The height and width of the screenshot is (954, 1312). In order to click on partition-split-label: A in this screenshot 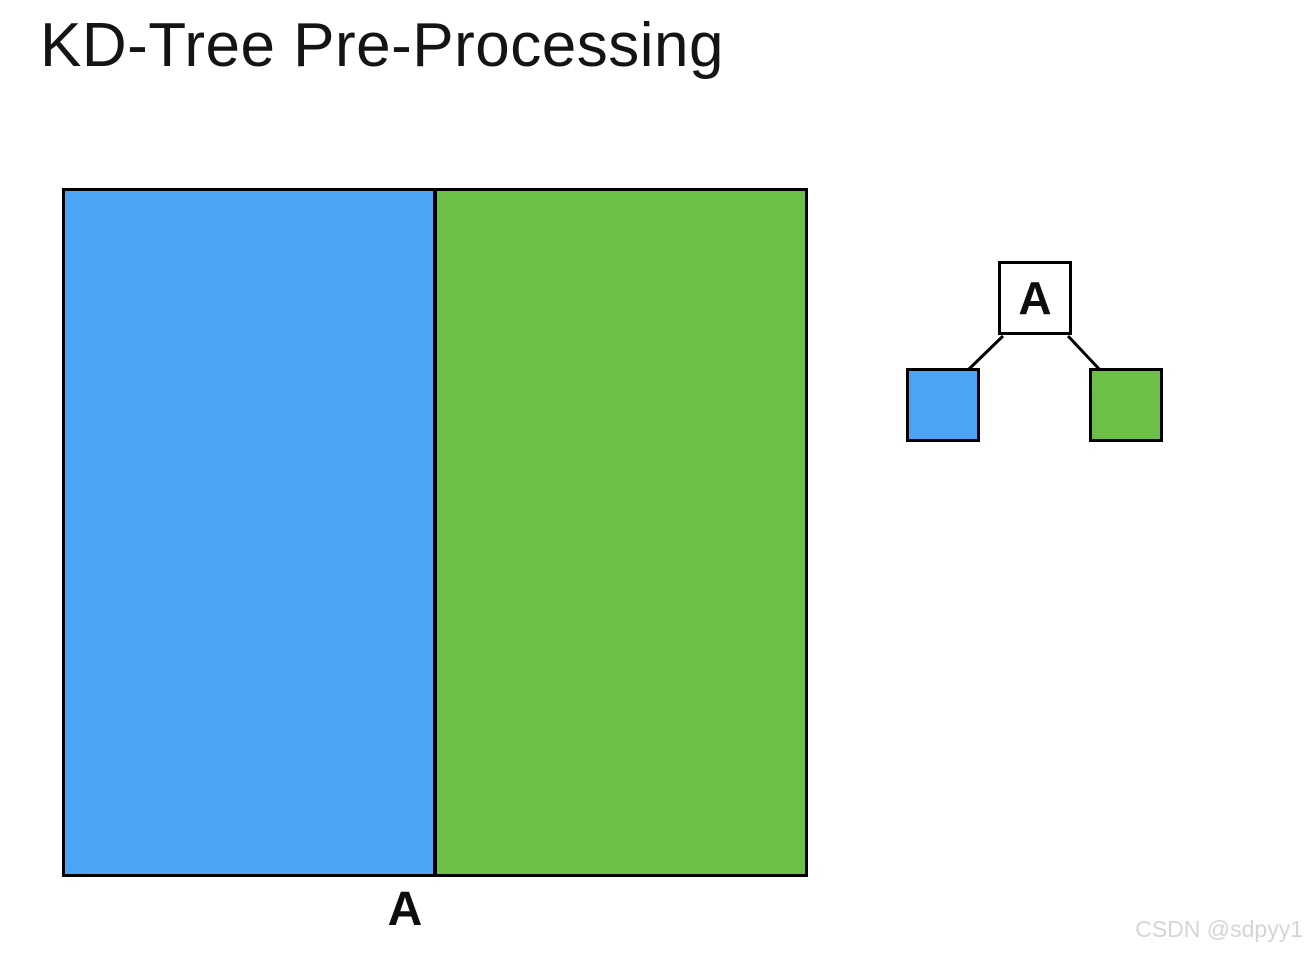, I will do `click(405, 909)`.